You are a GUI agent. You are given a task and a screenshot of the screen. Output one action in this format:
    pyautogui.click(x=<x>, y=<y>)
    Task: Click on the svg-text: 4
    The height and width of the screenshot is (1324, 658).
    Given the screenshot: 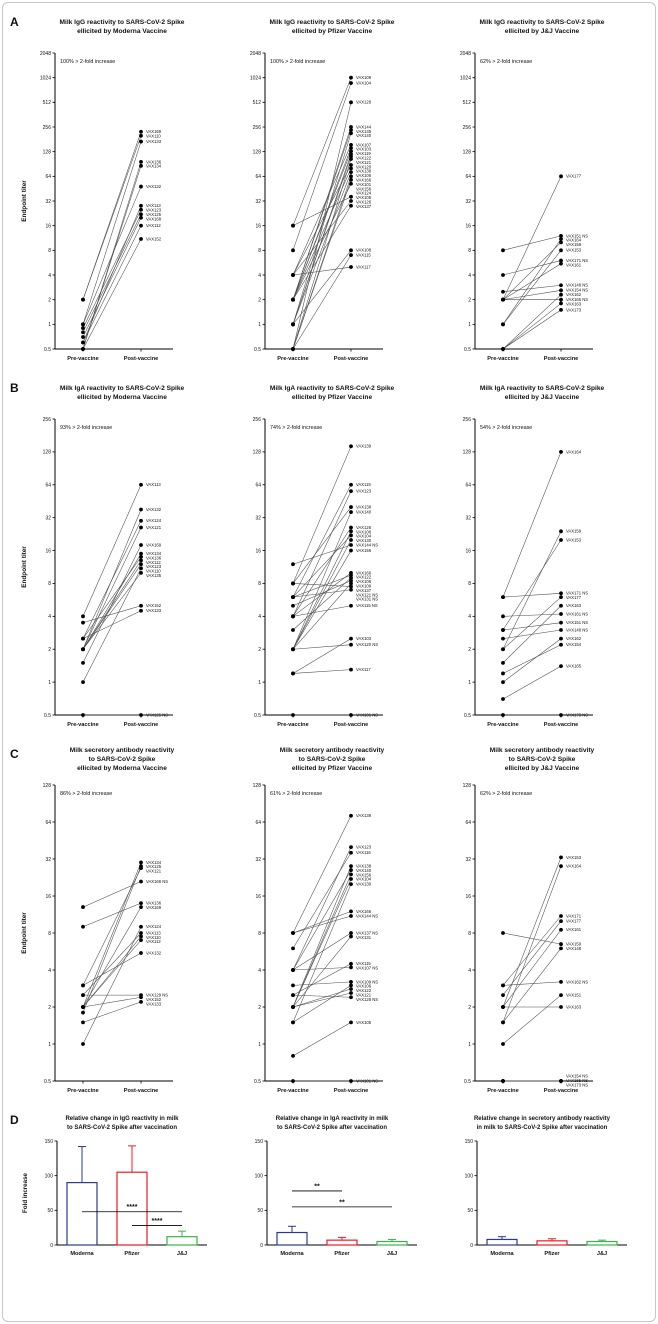 What is the action you would take?
    pyautogui.click(x=49, y=971)
    